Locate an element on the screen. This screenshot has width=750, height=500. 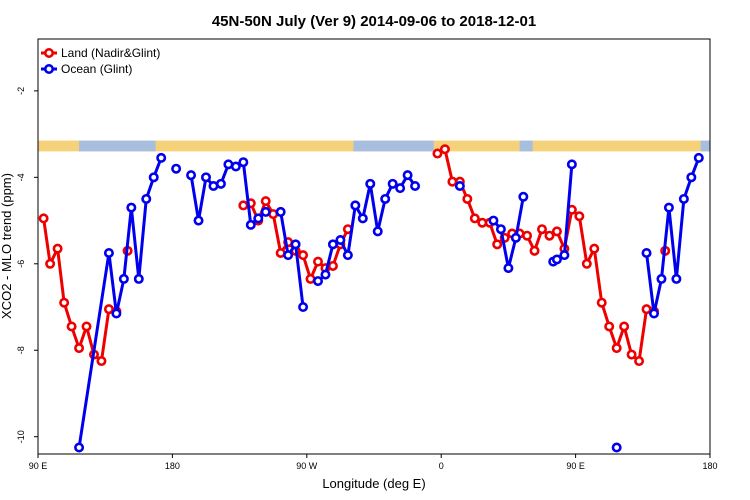
y-tick-label-3: -8 is located at coordinates (21, 350).